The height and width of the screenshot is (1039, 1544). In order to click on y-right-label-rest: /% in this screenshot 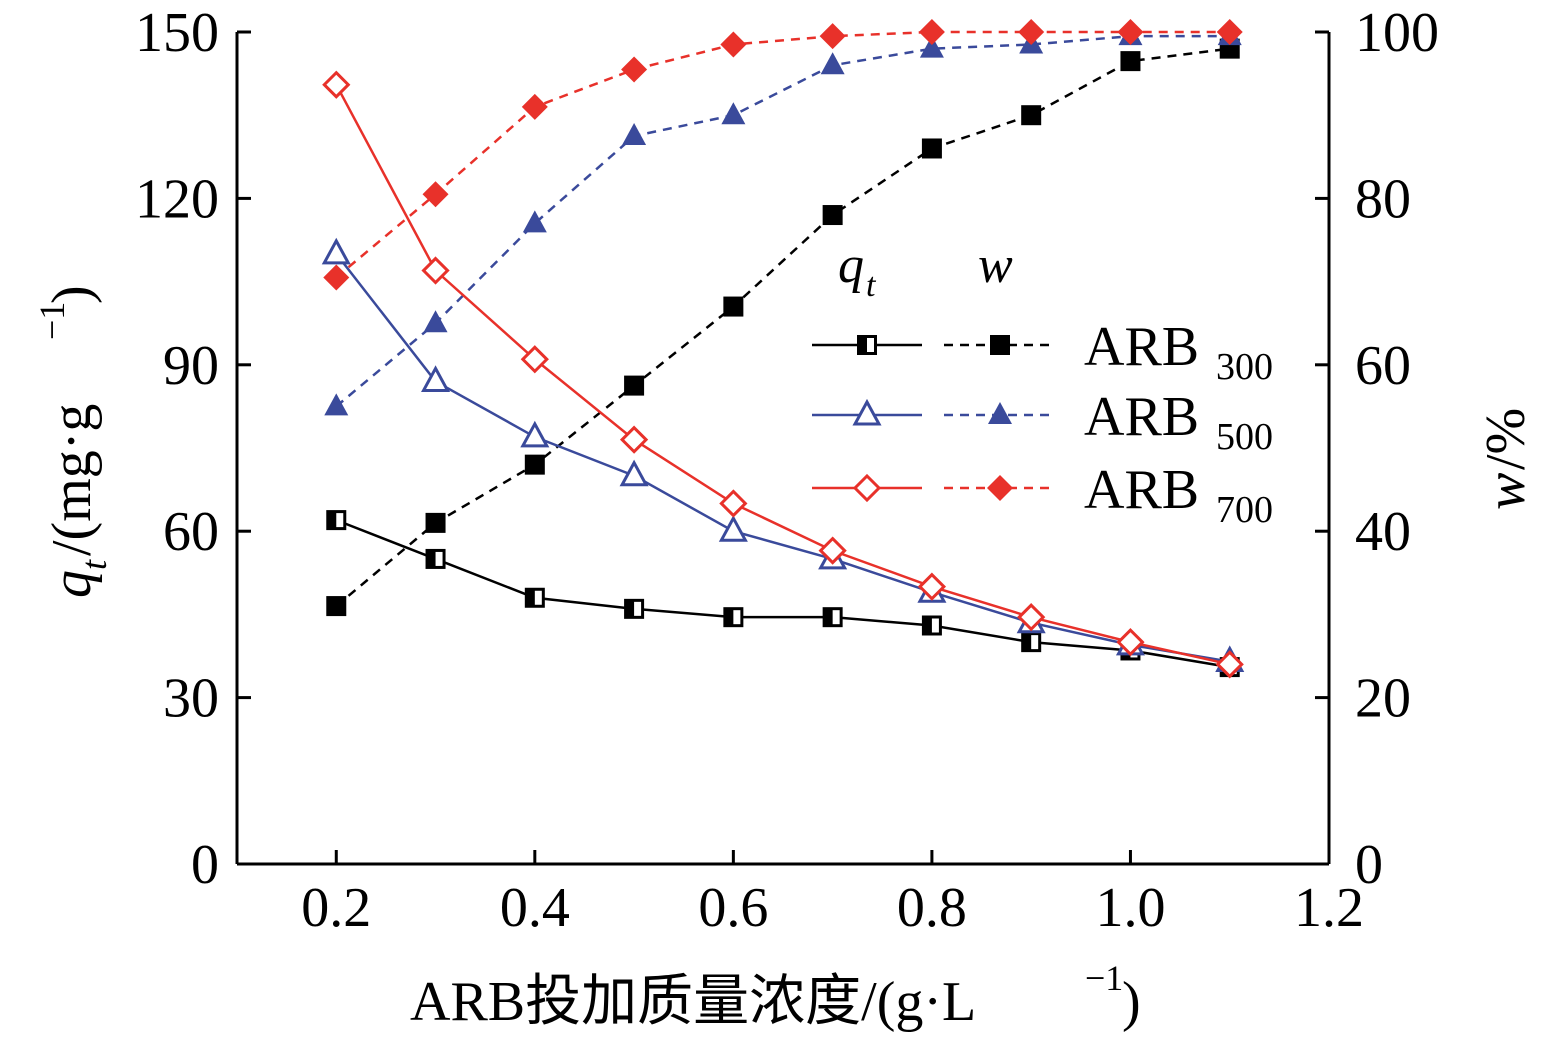, I will do `click(1506, 439)`.